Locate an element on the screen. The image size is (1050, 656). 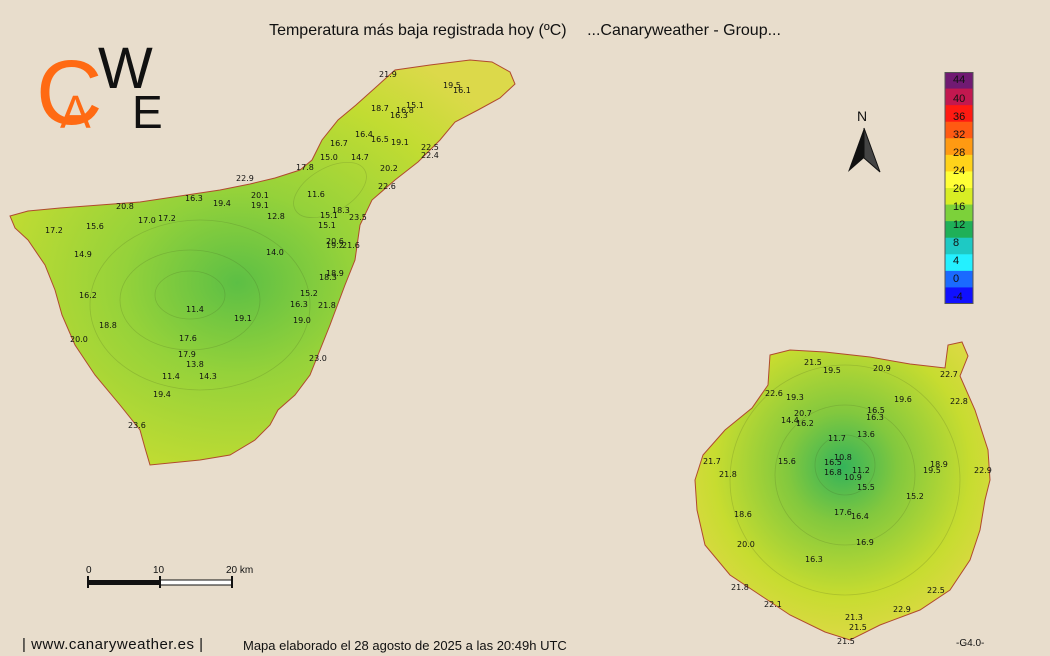
legend-label: -4 is located at coordinates (958, 297).